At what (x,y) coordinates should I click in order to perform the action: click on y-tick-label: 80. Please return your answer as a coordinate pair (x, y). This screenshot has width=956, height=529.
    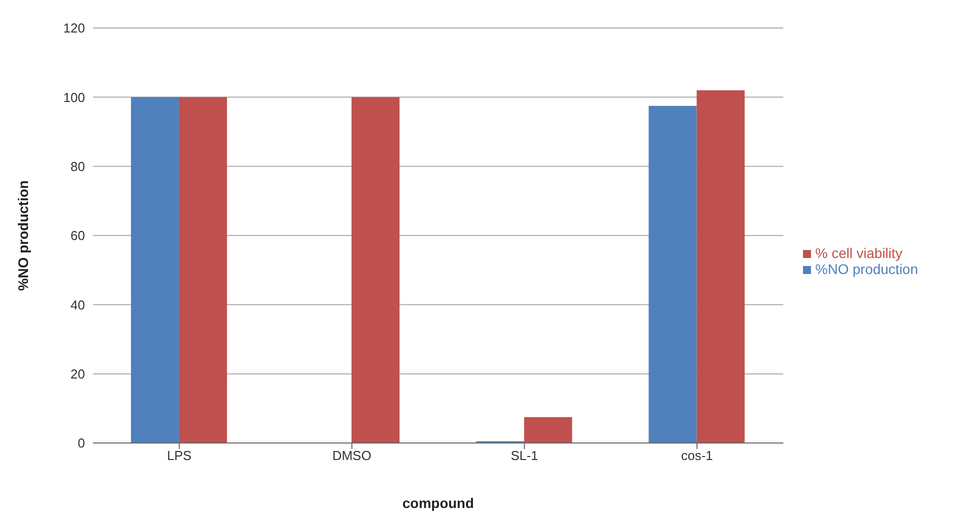
    Looking at the image, I should click on (77, 166).